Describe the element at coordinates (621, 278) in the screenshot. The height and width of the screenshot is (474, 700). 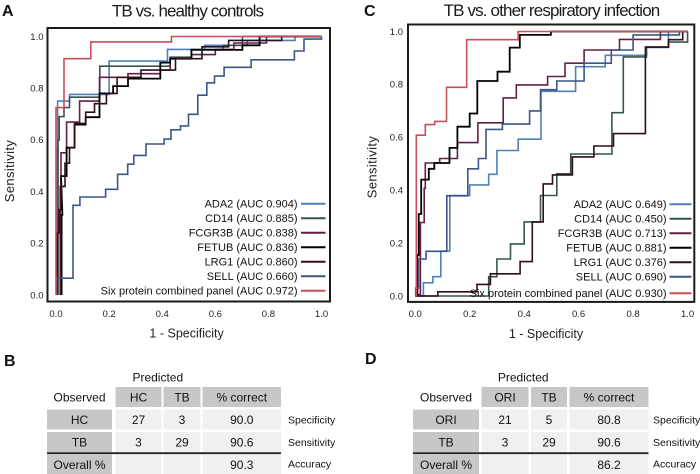
I see `svg-text: SELL (AUC 0.690)` at that location.